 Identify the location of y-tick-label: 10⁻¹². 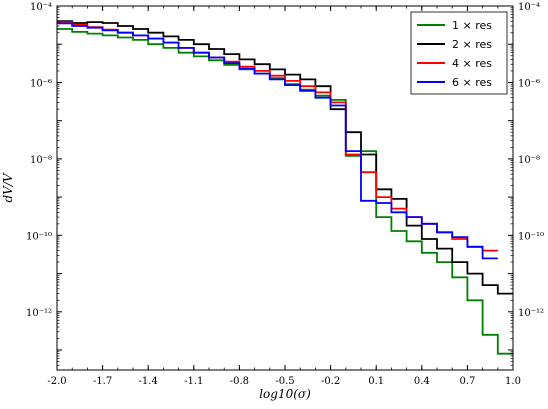
(39, 313).